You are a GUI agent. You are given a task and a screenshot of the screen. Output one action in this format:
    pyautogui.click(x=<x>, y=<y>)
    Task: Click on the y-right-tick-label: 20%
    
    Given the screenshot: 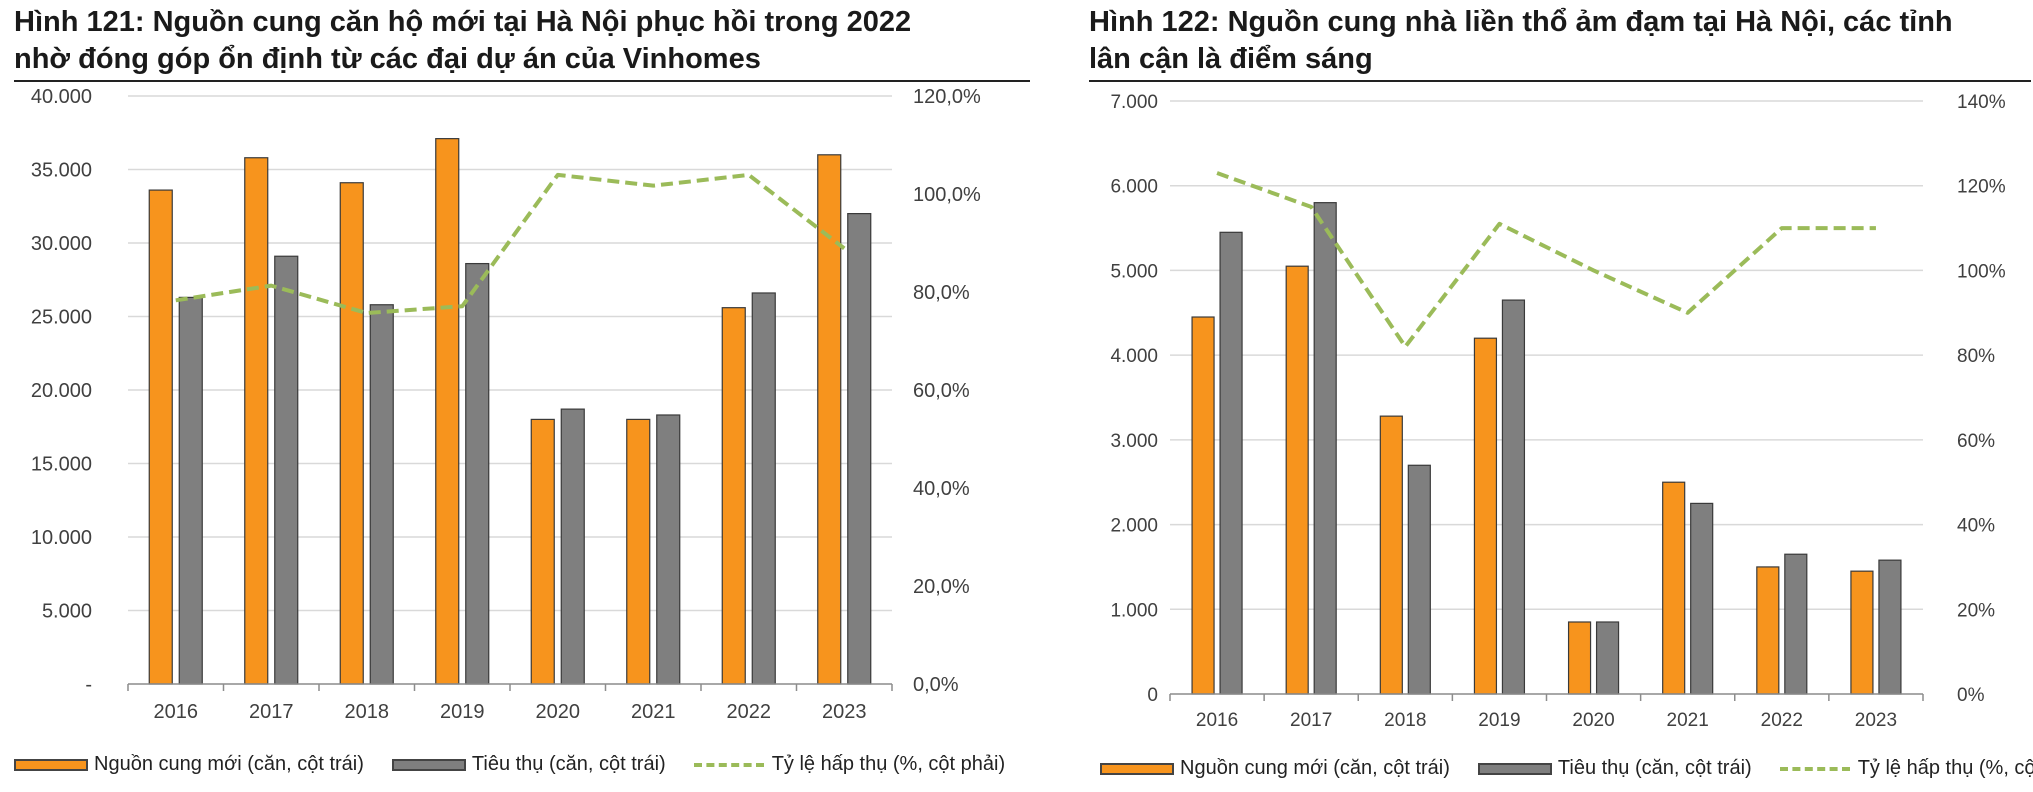 What is the action you would take?
    pyautogui.click(x=1976, y=610)
    